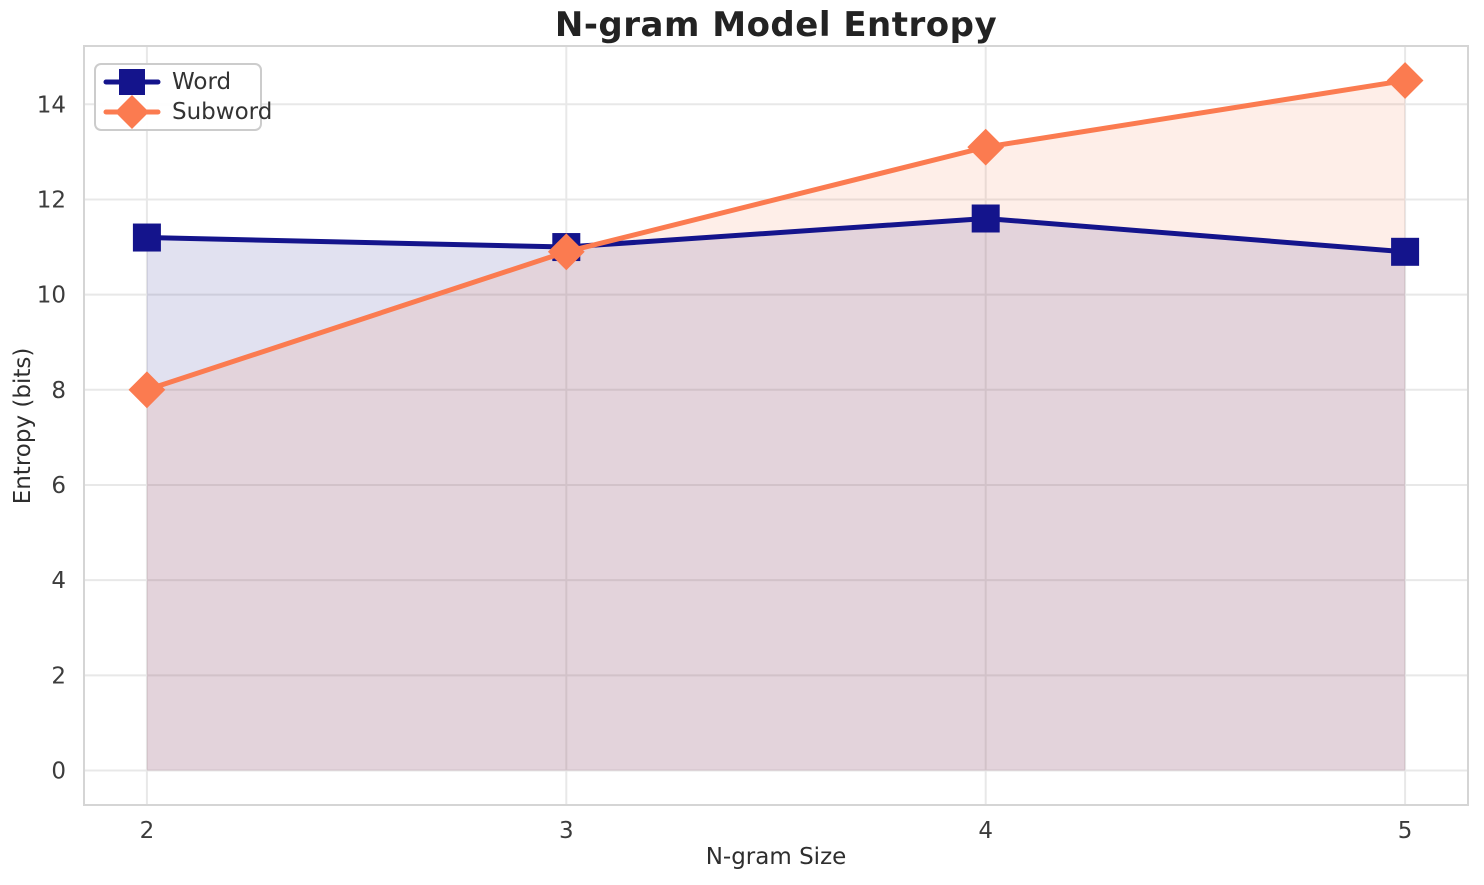  Describe the element at coordinates (776, 857) in the screenshot. I see `x-axis-label: N-gram Size` at that location.